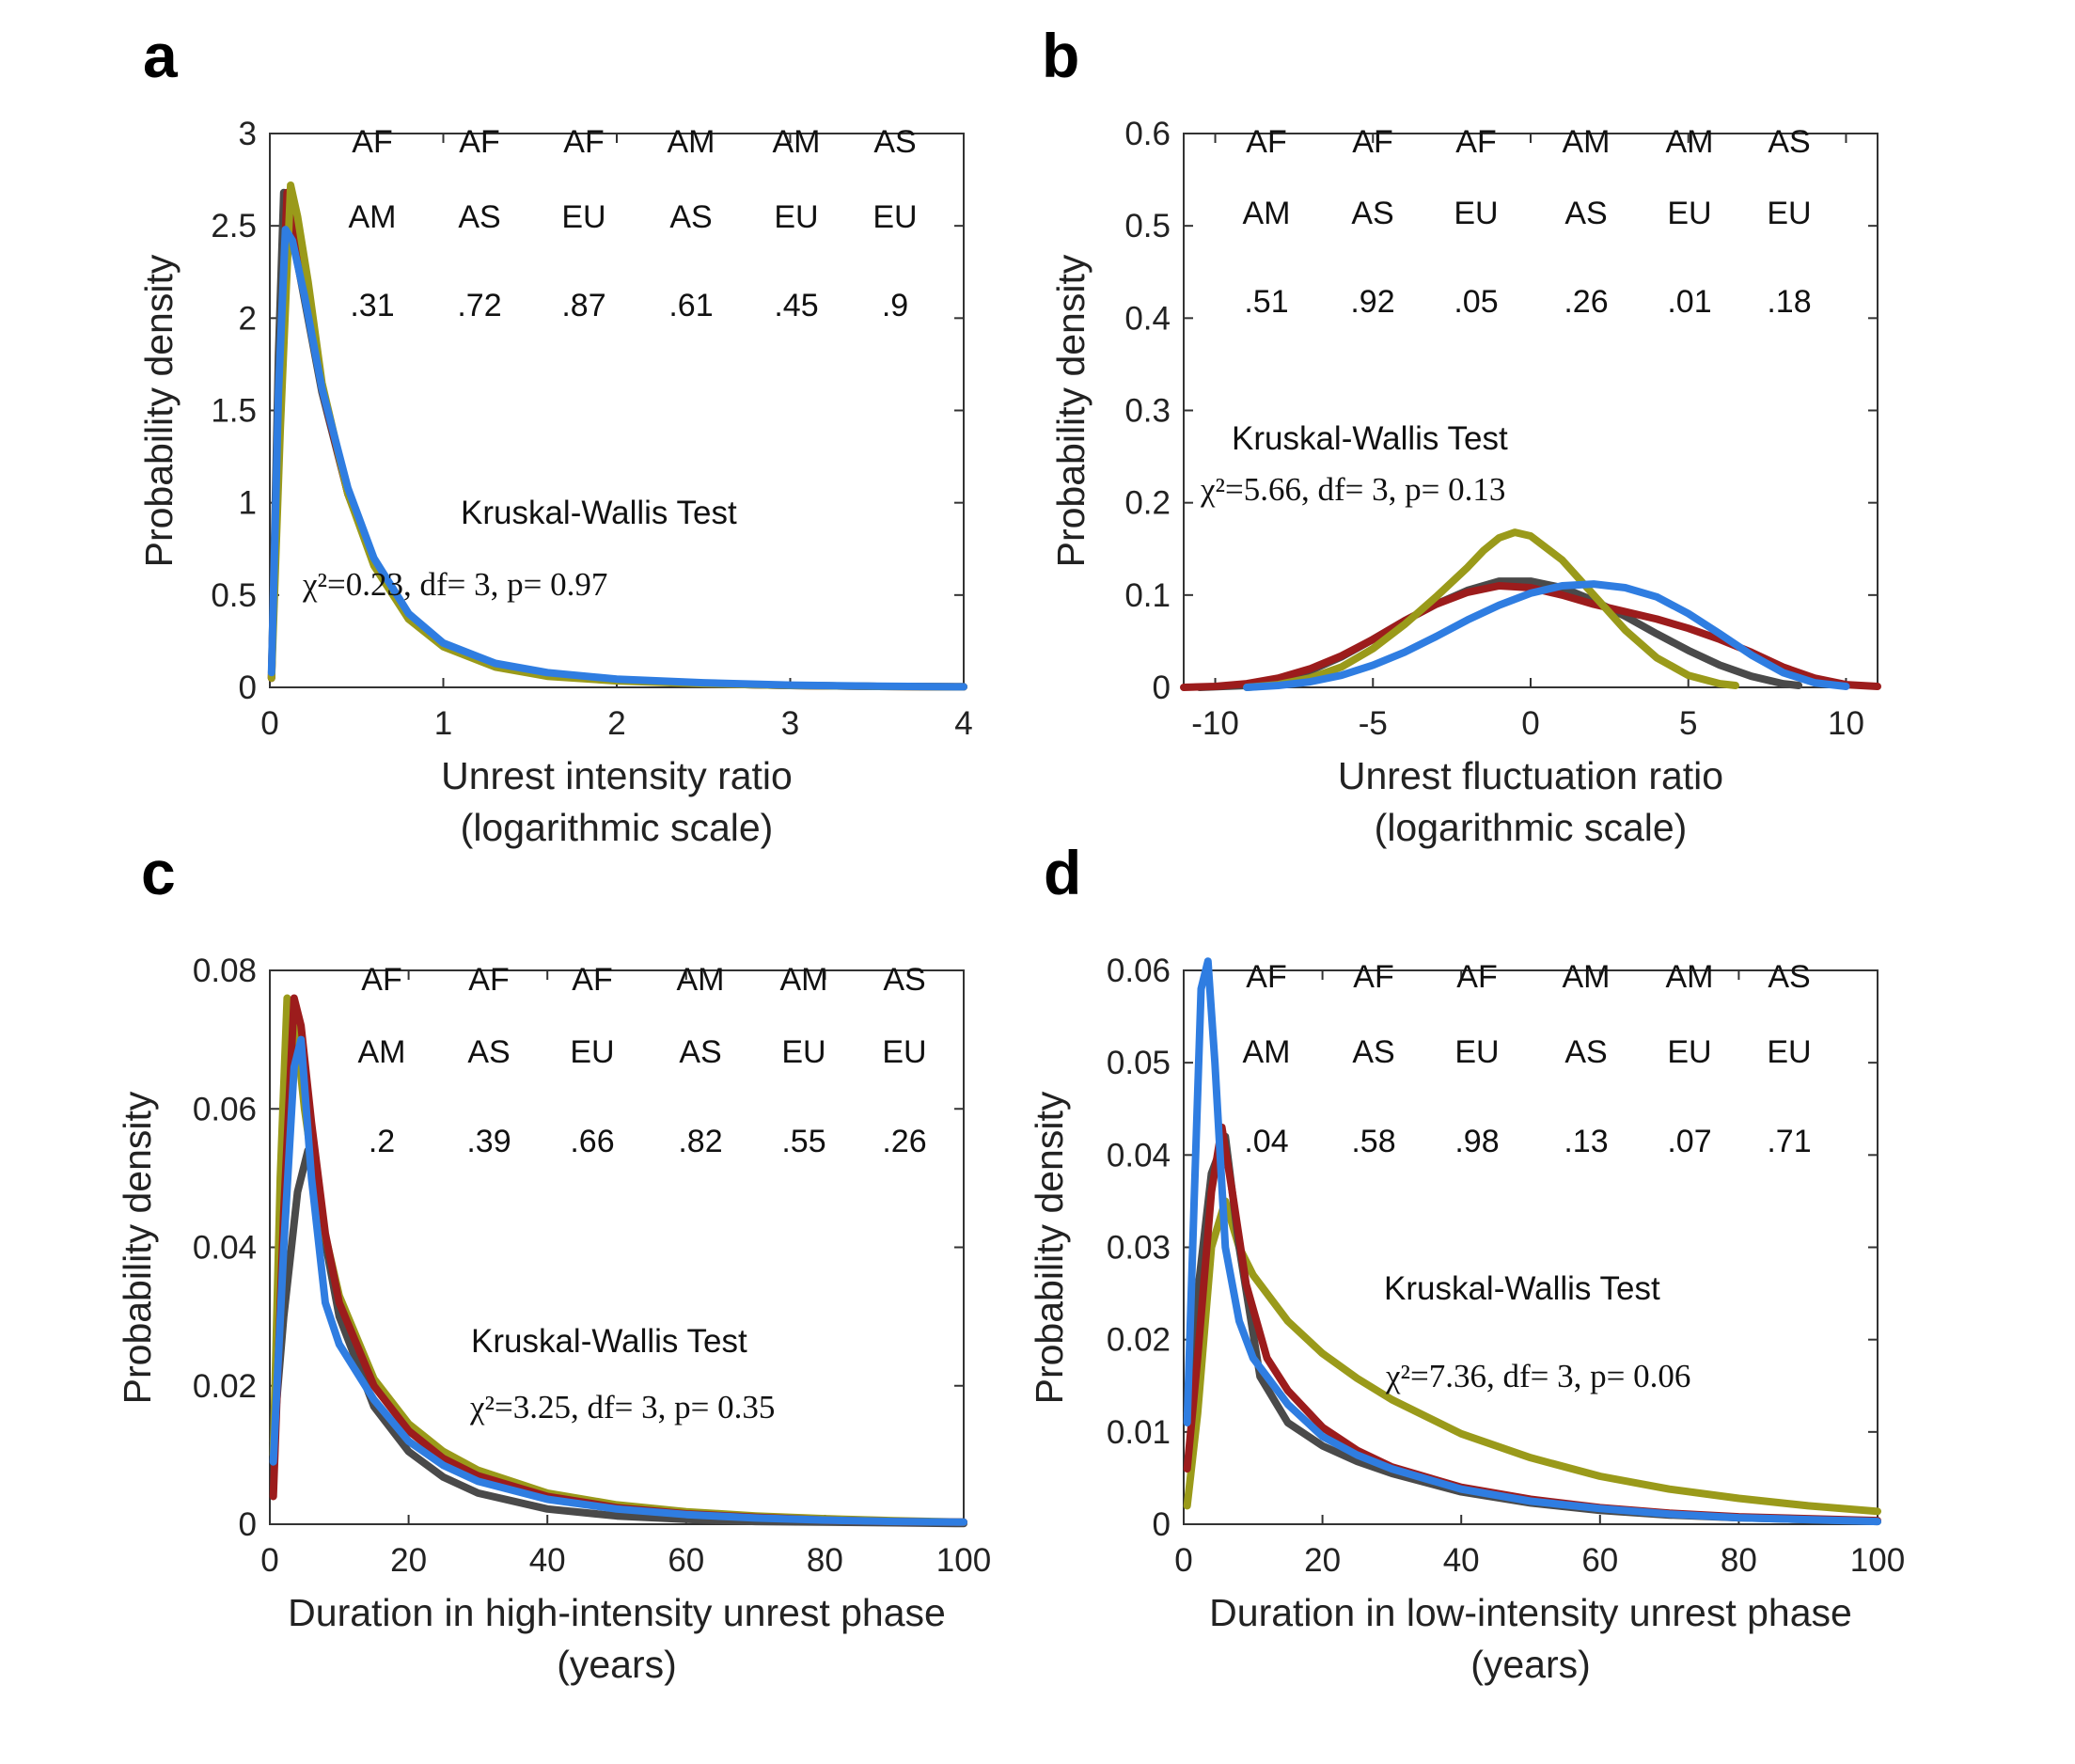 This screenshot has width=2075, height=1764. What do you see at coordinates (547, 1560) in the screenshot?
I see `x-tick-label: 40` at bounding box center [547, 1560].